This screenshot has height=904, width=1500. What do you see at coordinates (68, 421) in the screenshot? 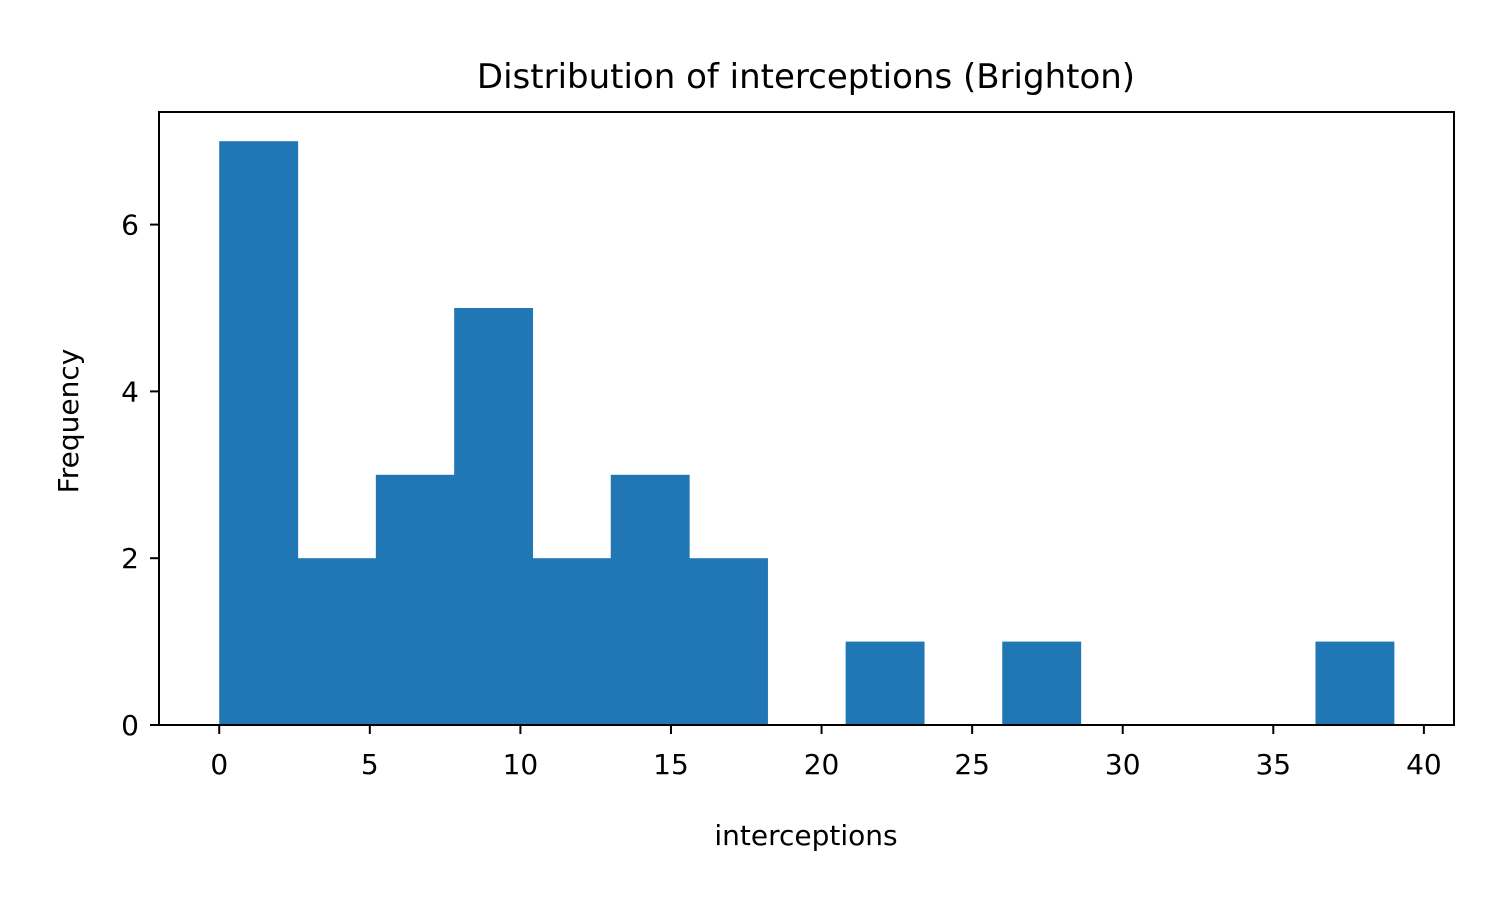
I see `y-axis-label: Frequency` at bounding box center [68, 421].